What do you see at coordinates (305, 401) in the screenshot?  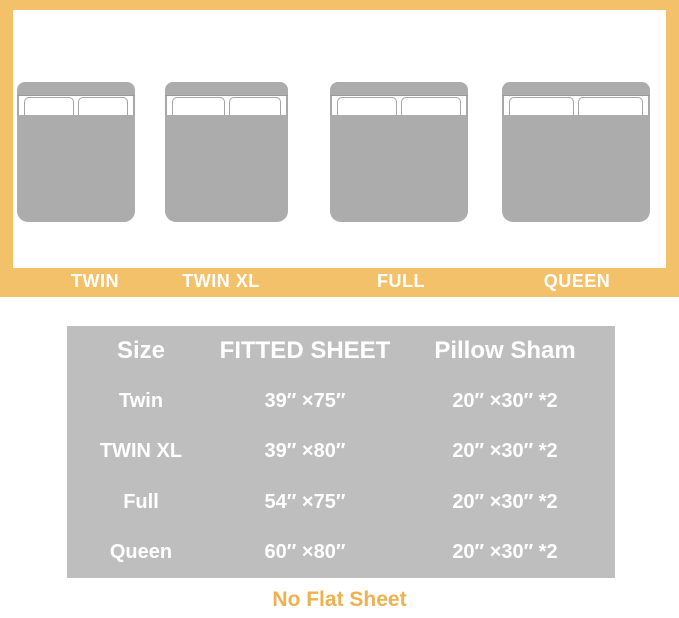 I see `row-twin-fitted-sheet: 39″ ×75″` at bounding box center [305, 401].